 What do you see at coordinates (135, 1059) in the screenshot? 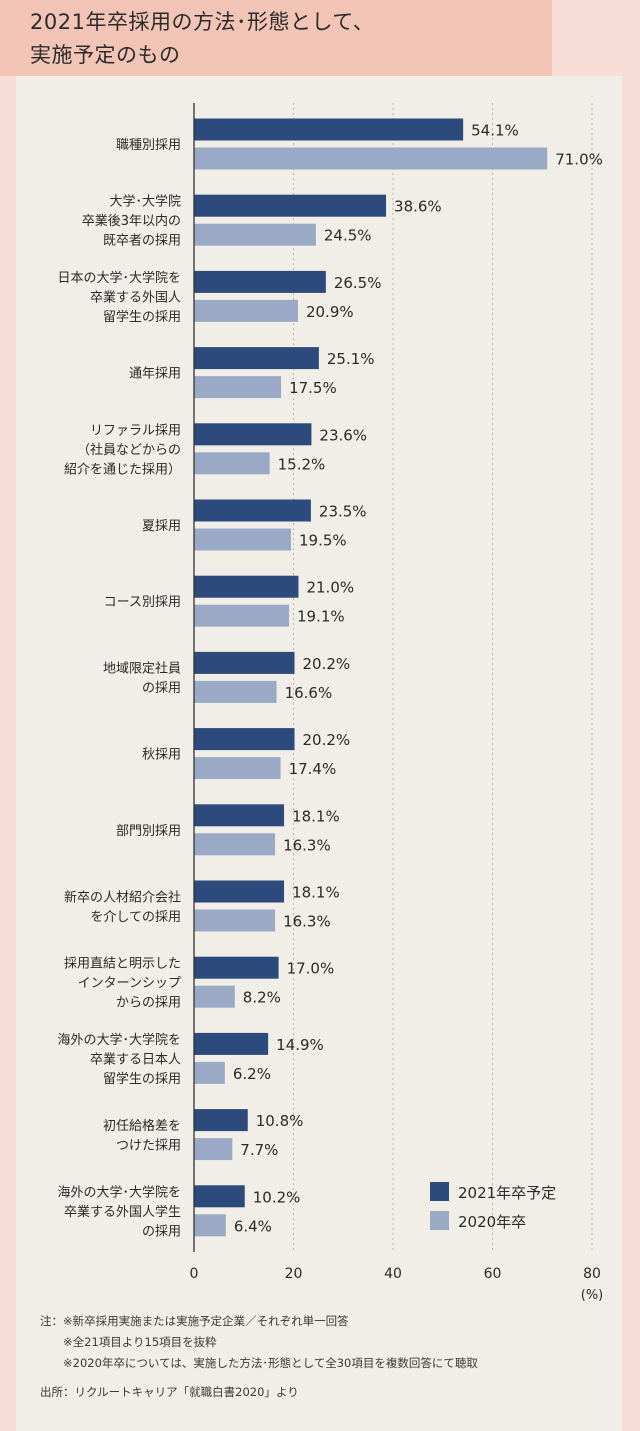
I see `category-label: 卒業する日本人` at bounding box center [135, 1059].